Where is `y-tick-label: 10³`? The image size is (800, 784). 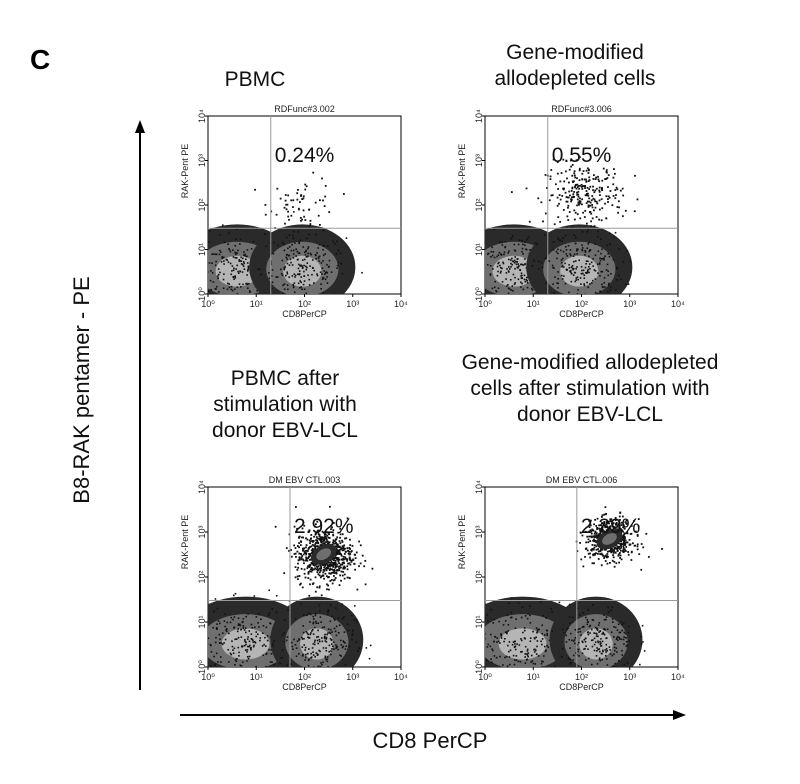
y-tick-label: 10³ is located at coordinates (202, 531).